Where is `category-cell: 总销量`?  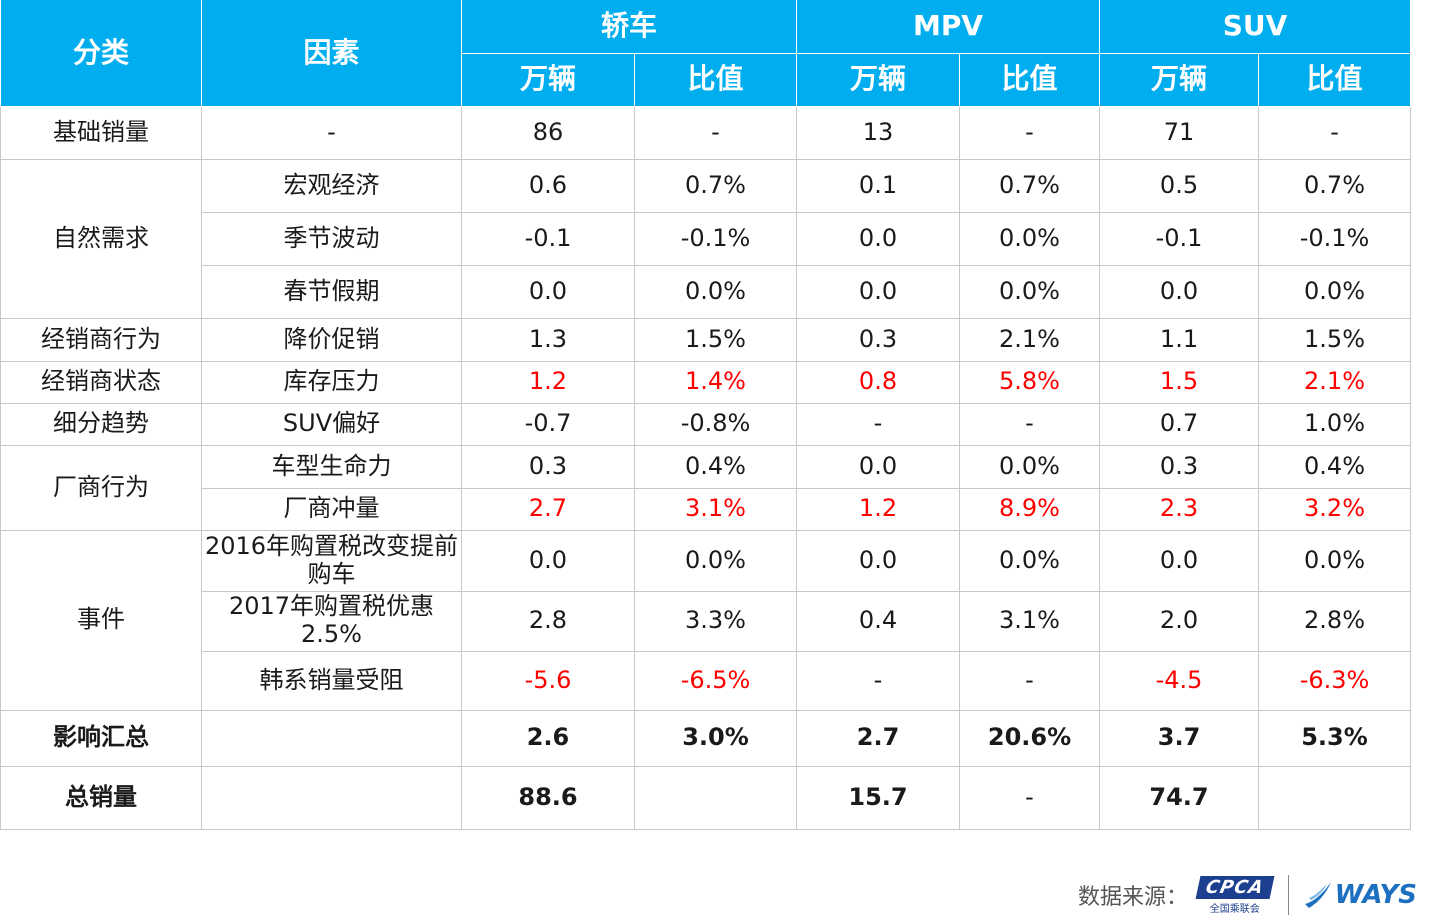
category-cell: 总销量 is located at coordinates (101, 797).